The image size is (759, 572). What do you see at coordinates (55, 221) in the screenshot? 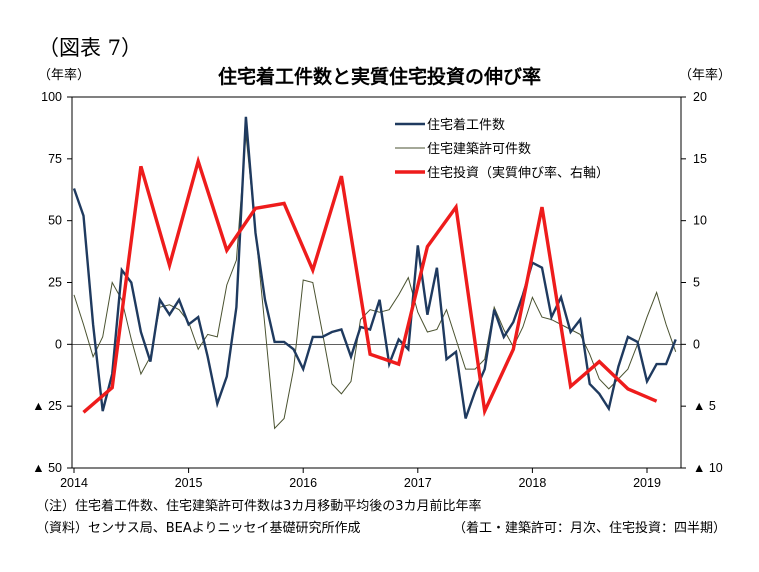
I see `left-tick-label: 50` at bounding box center [55, 221].